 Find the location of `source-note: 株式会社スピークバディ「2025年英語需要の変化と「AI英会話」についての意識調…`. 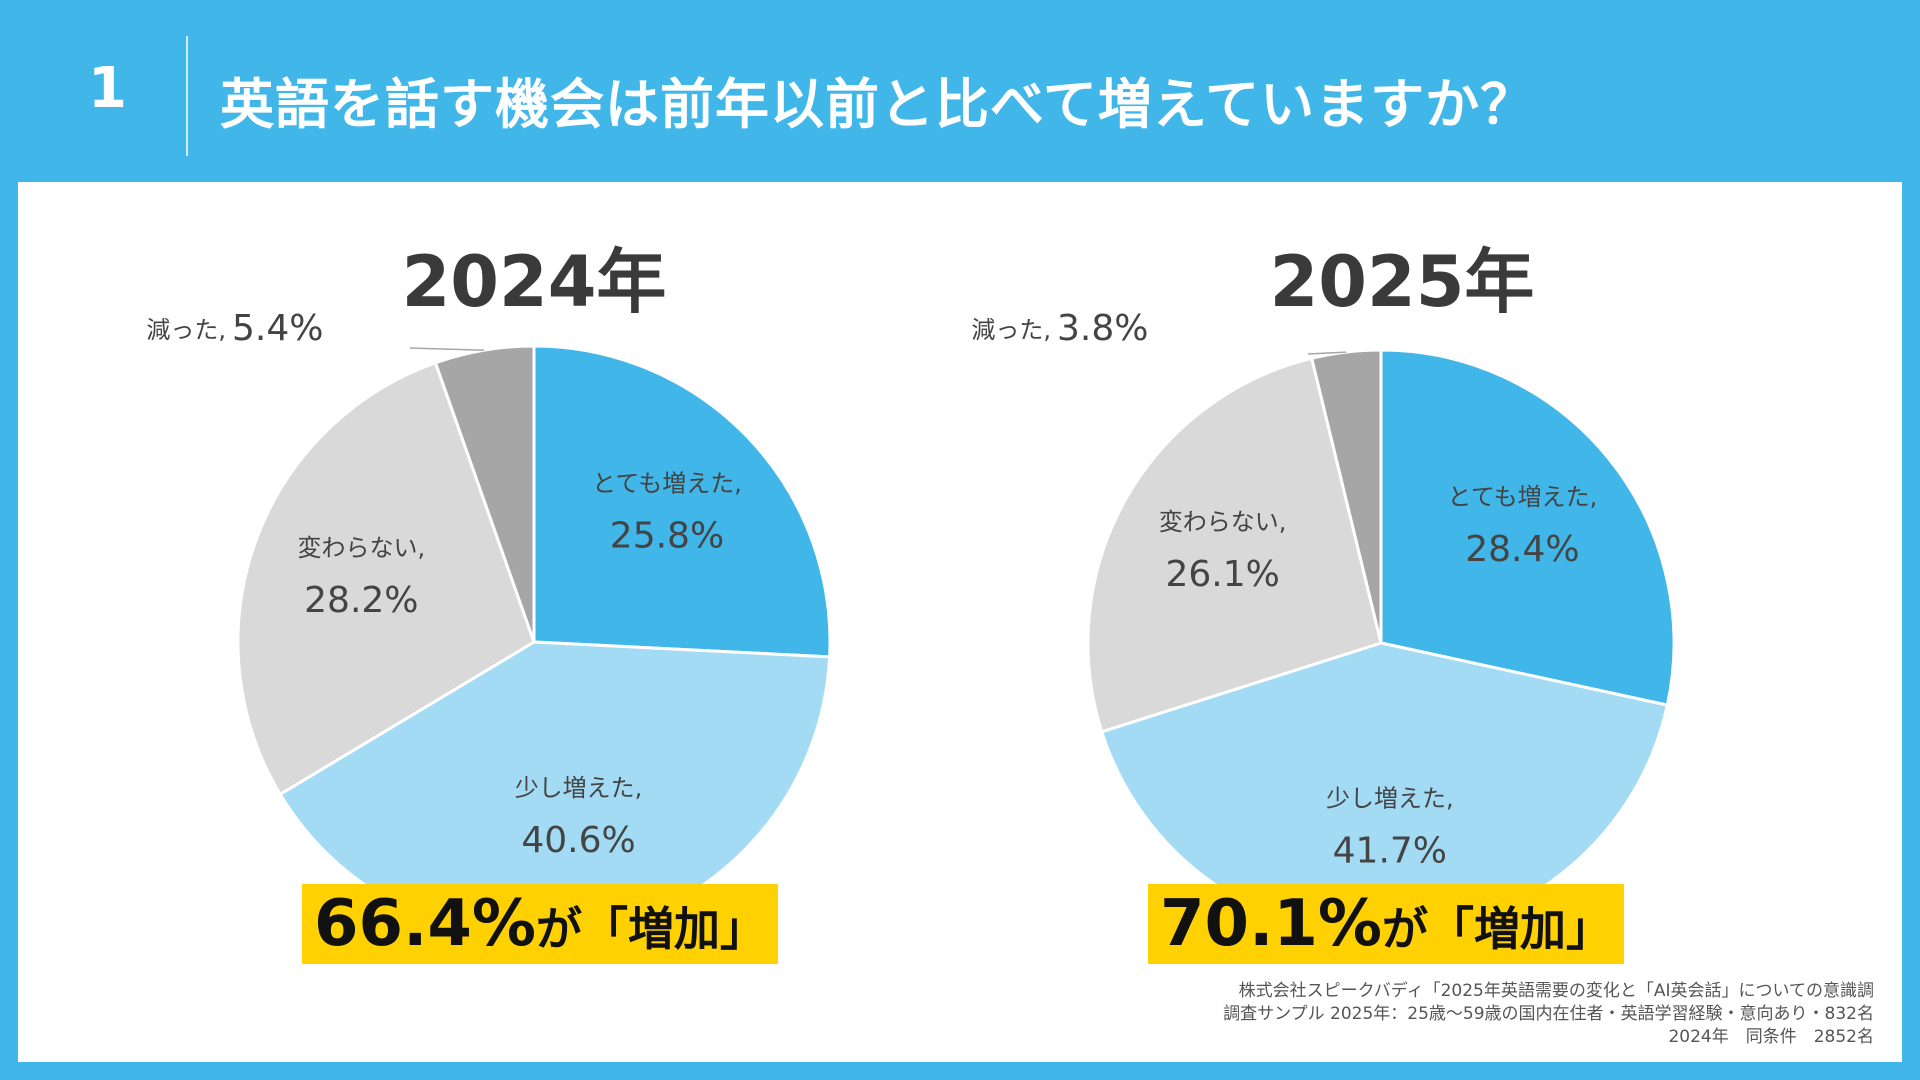

source-note: 株式会社スピークバディ「2025年英語需要の変化と「AI英会話」についての意識調… is located at coordinates (1548, 1014).